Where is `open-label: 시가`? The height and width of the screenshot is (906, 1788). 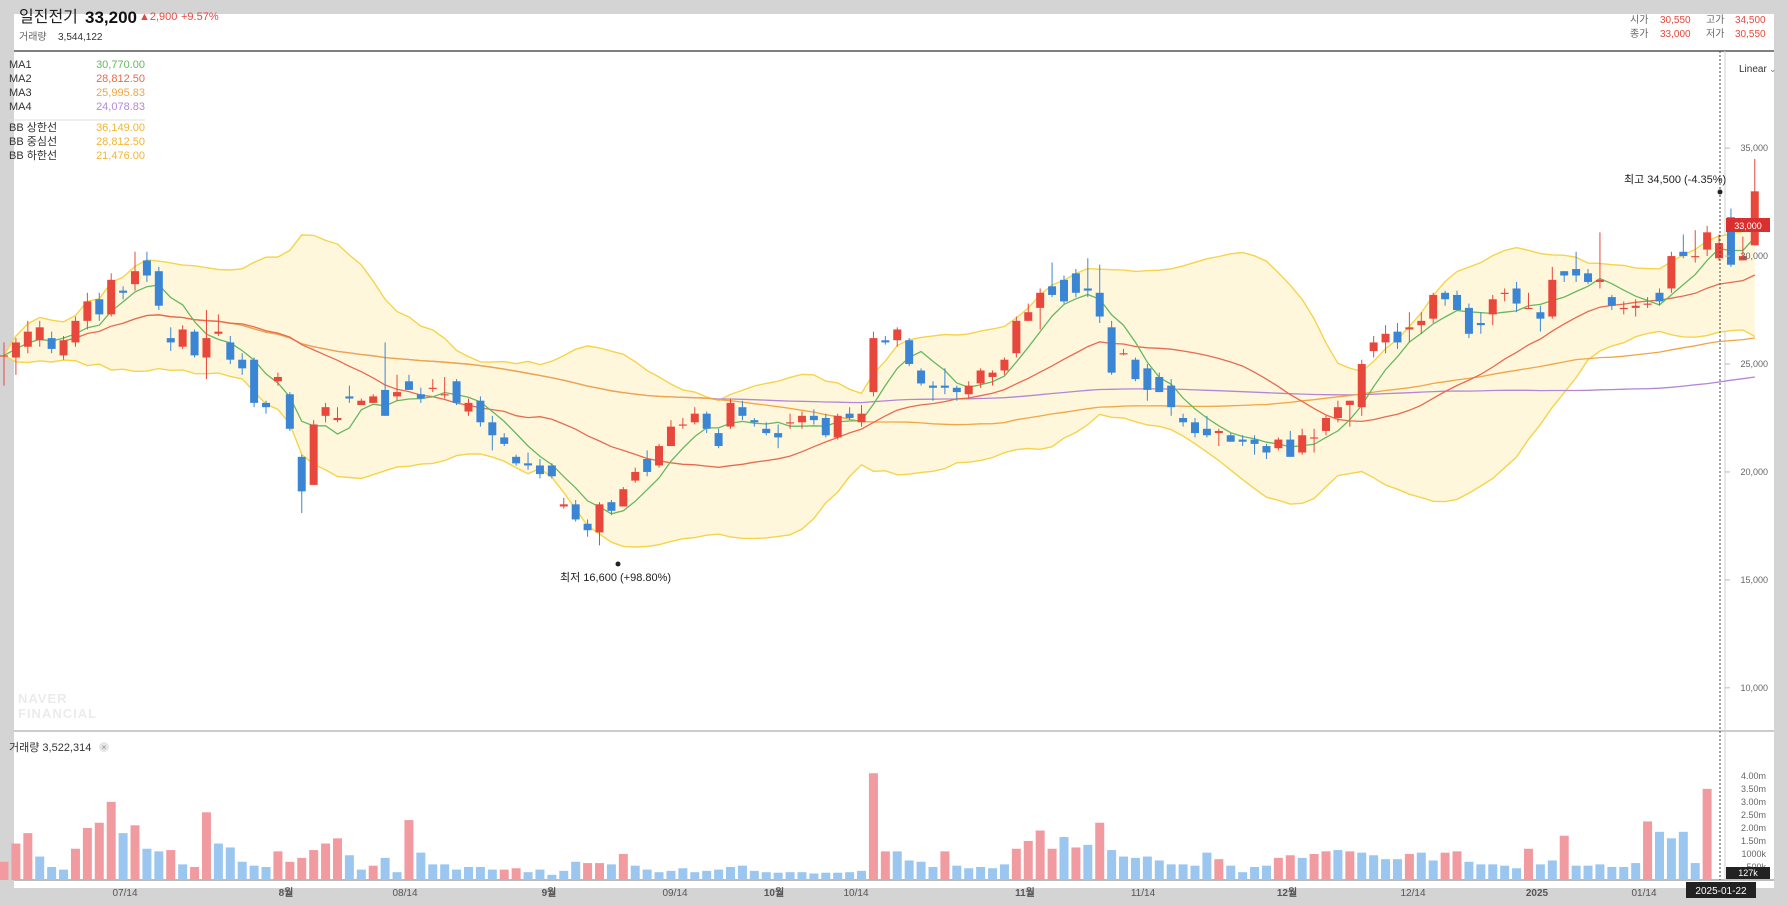
open-label: 시가 is located at coordinates (1639, 20).